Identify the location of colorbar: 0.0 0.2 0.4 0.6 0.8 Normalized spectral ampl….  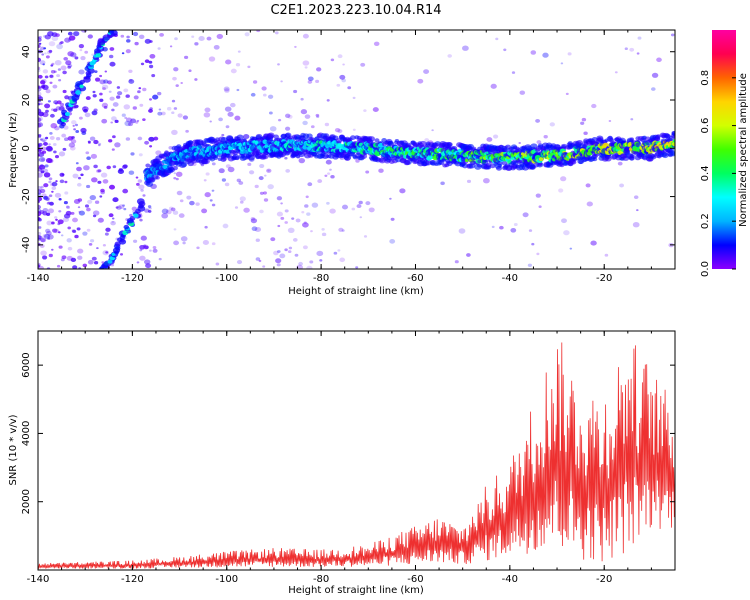
(724, 153).